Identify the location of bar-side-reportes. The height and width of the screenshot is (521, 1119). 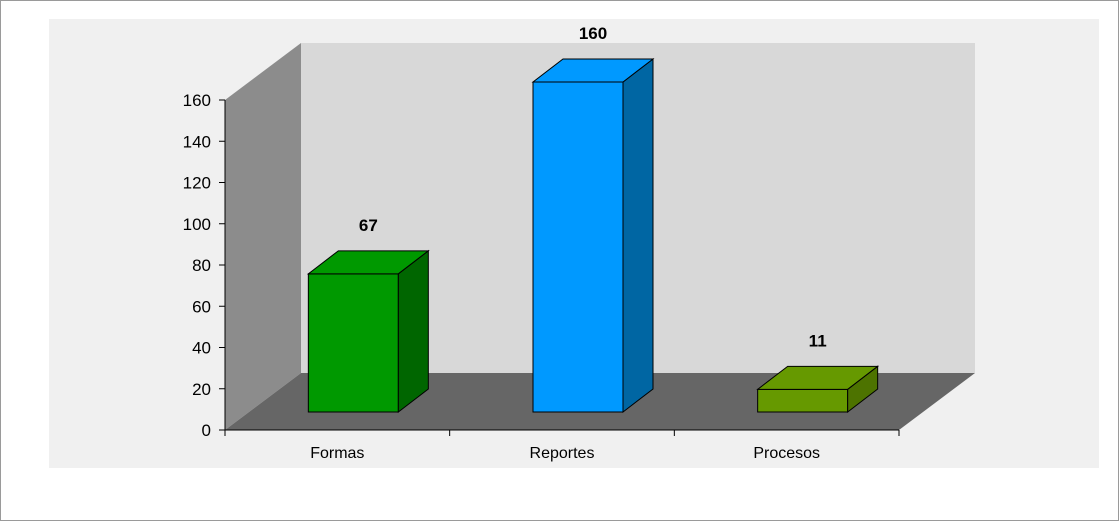
(638, 235).